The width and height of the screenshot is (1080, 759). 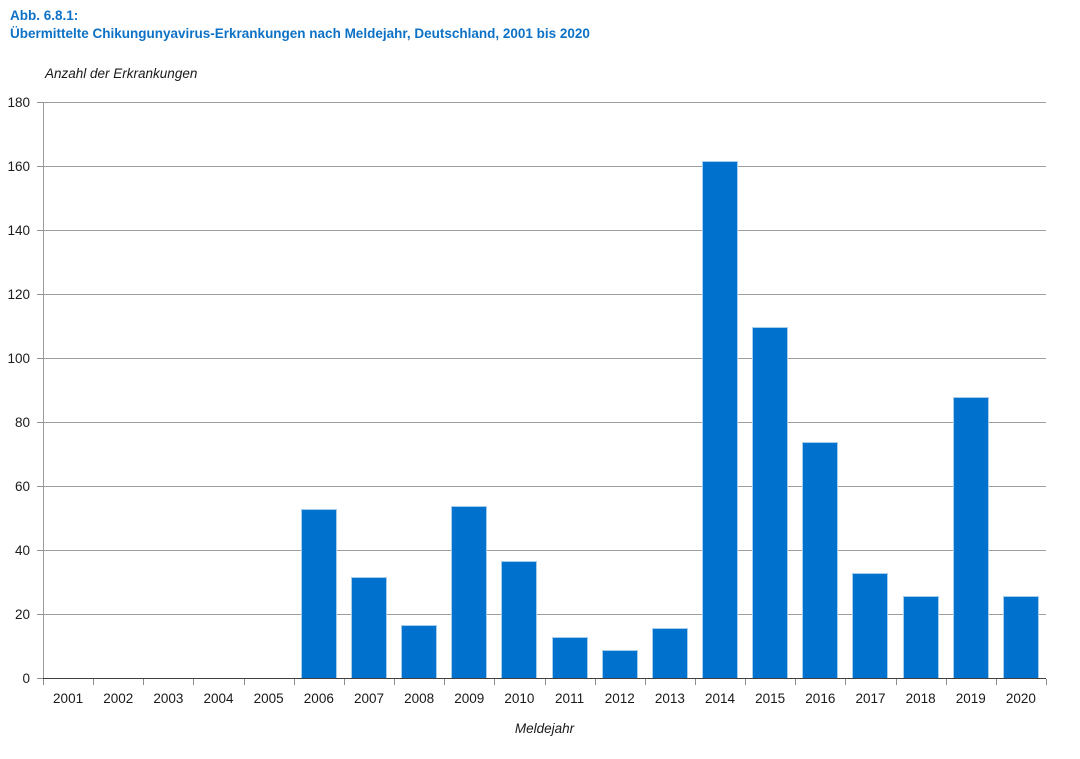 What do you see at coordinates (22, 486) in the screenshot?
I see `y-tick-label: 60` at bounding box center [22, 486].